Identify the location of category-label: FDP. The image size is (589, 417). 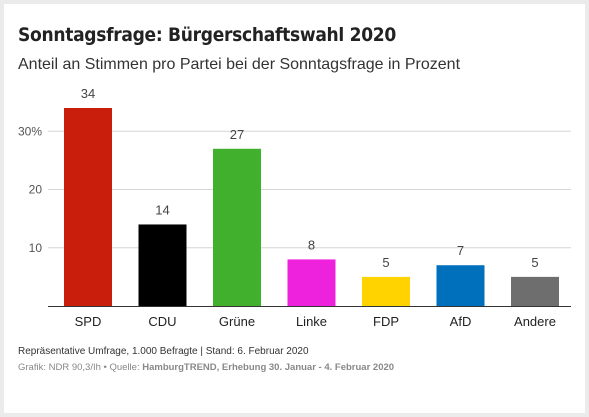
(386, 321).